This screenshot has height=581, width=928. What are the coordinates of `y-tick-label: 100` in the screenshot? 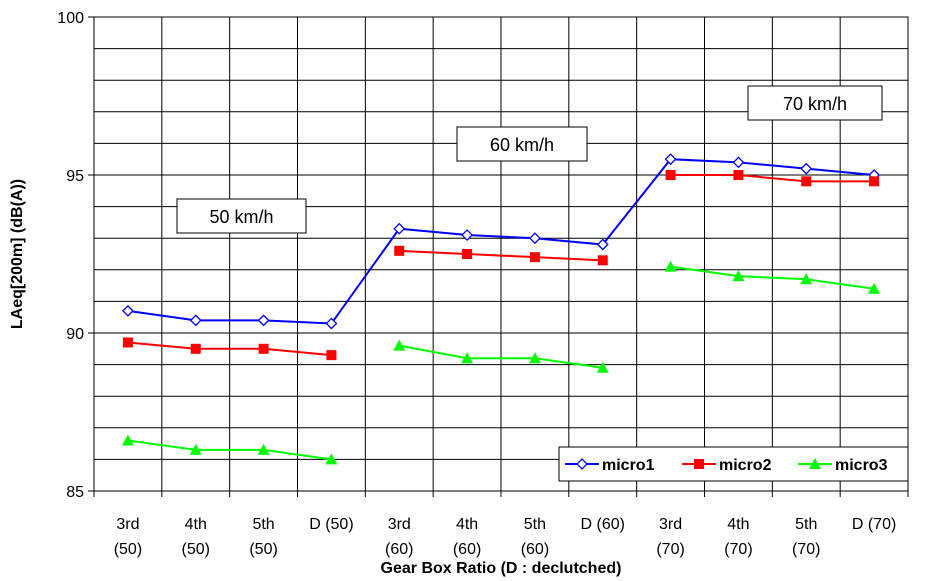 It's located at (70, 18).